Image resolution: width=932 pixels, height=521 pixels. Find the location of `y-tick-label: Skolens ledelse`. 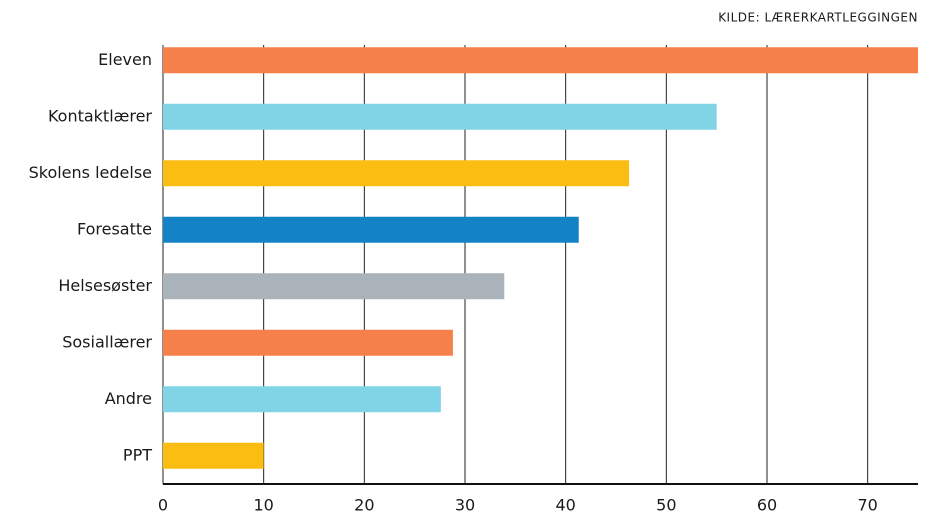

y-tick-label: Skolens ledelse is located at coordinates (90, 172).